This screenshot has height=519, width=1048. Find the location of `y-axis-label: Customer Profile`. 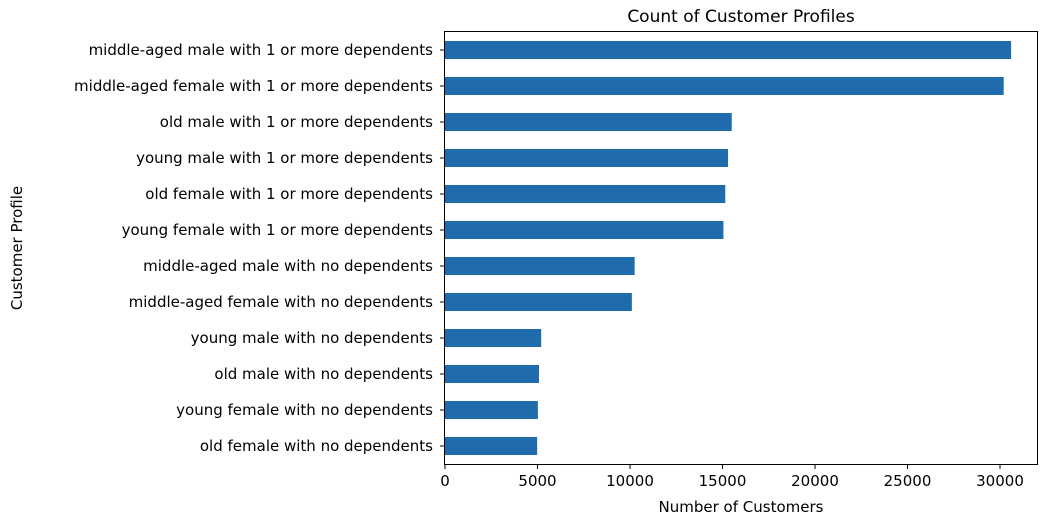

y-axis-label: Customer Profile is located at coordinates (17, 248).